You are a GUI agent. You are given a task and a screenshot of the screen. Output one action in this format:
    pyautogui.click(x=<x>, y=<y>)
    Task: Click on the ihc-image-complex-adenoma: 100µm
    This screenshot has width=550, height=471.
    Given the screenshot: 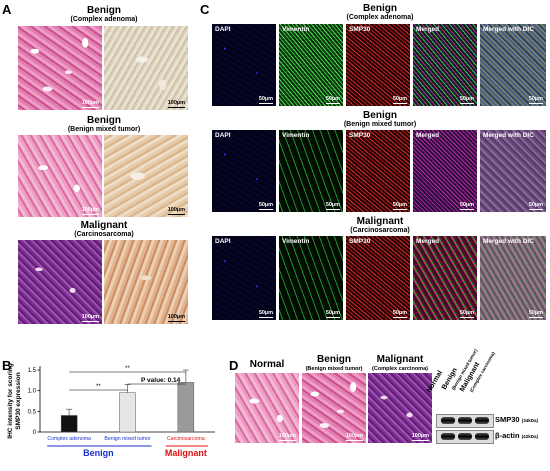 What is the action you would take?
    pyautogui.click(x=146, y=68)
    